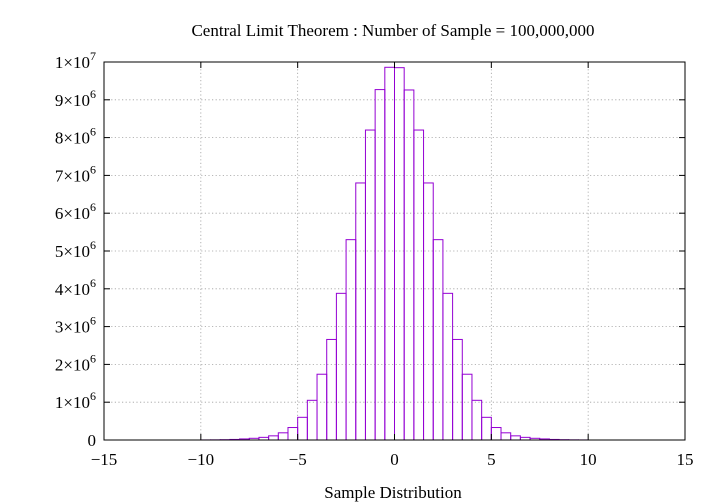 The height and width of the screenshot is (504, 720). Describe the element at coordinates (72, 289) in the screenshot. I see `y-tick-mantissa: 4×10` at that location.